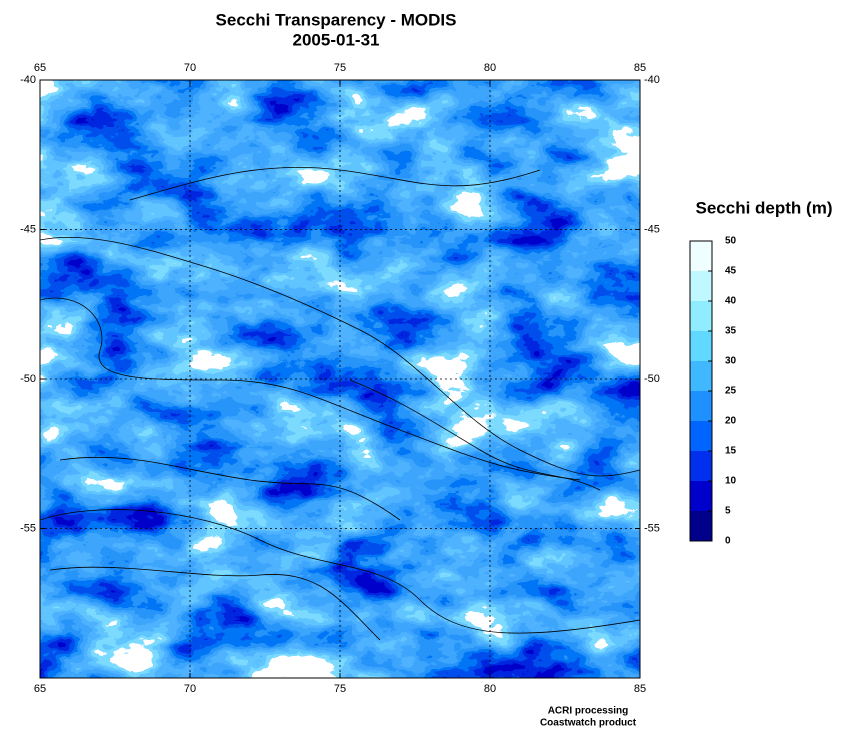 This screenshot has width=860, height=743. What do you see at coordinates (731, 241) in the screenshot?
I see `colorbar-tick-label: 50` at bounding box center [731, 241].